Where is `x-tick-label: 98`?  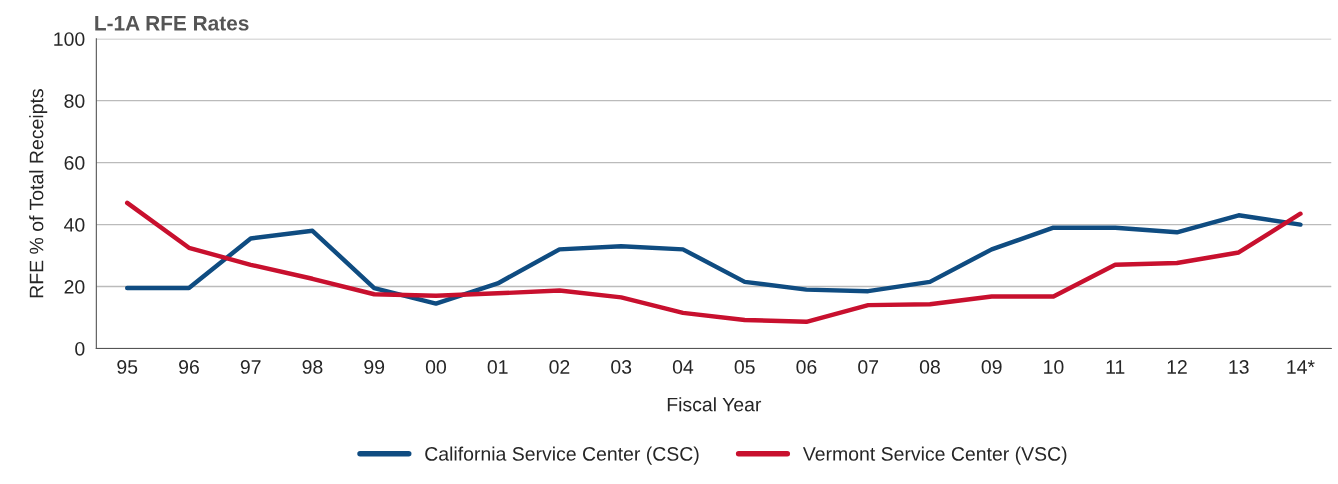 x-tick-label: 98 is located at coordinates (312, 367).